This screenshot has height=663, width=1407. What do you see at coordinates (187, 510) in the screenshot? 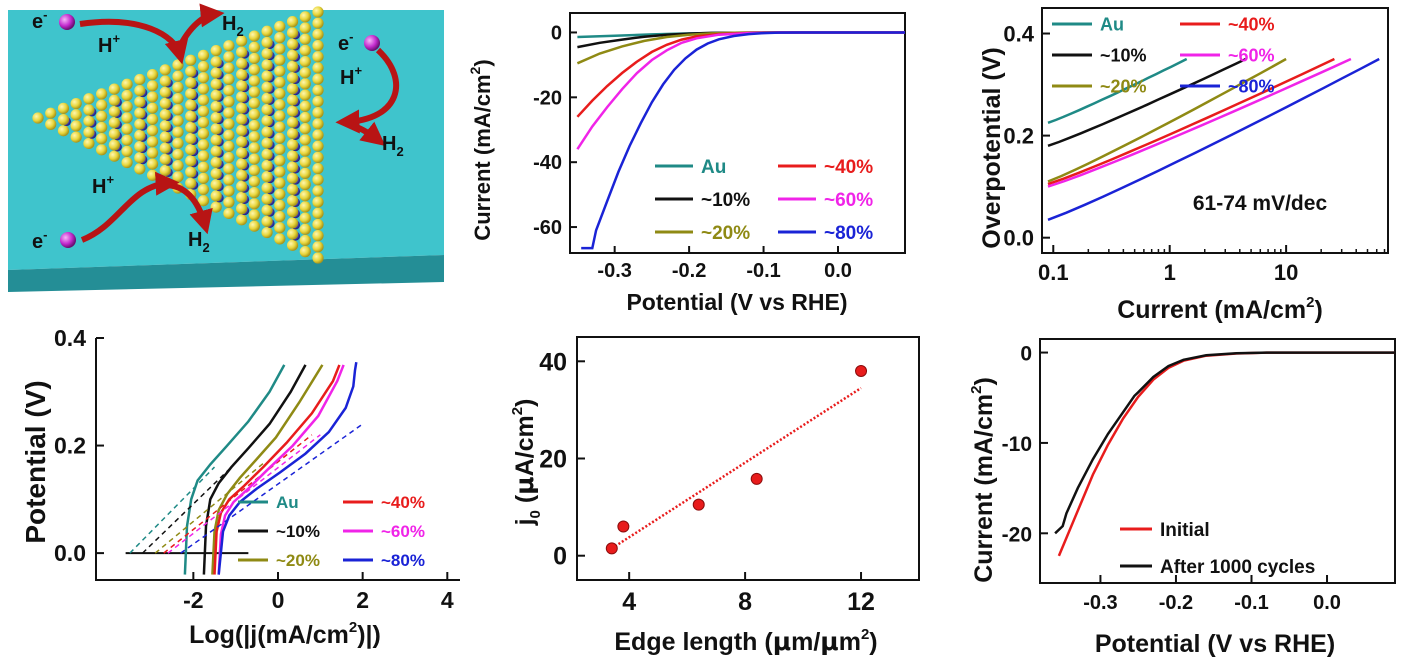
I see `exchange-tafel-extrapolation` at bounding box center [187, 510].